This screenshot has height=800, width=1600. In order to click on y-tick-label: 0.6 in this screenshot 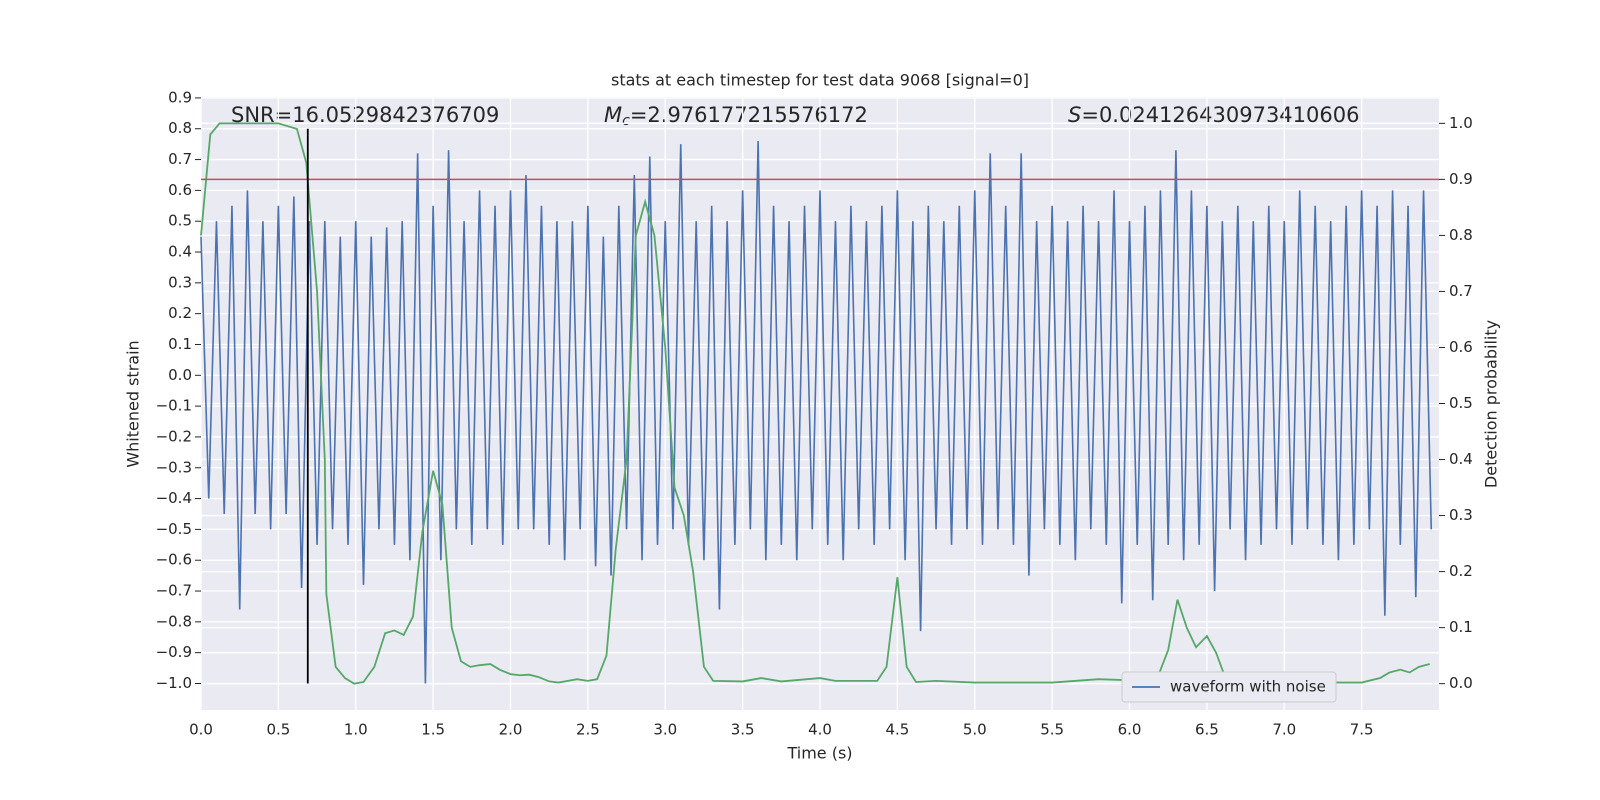, I will do `click(180, 190)`.